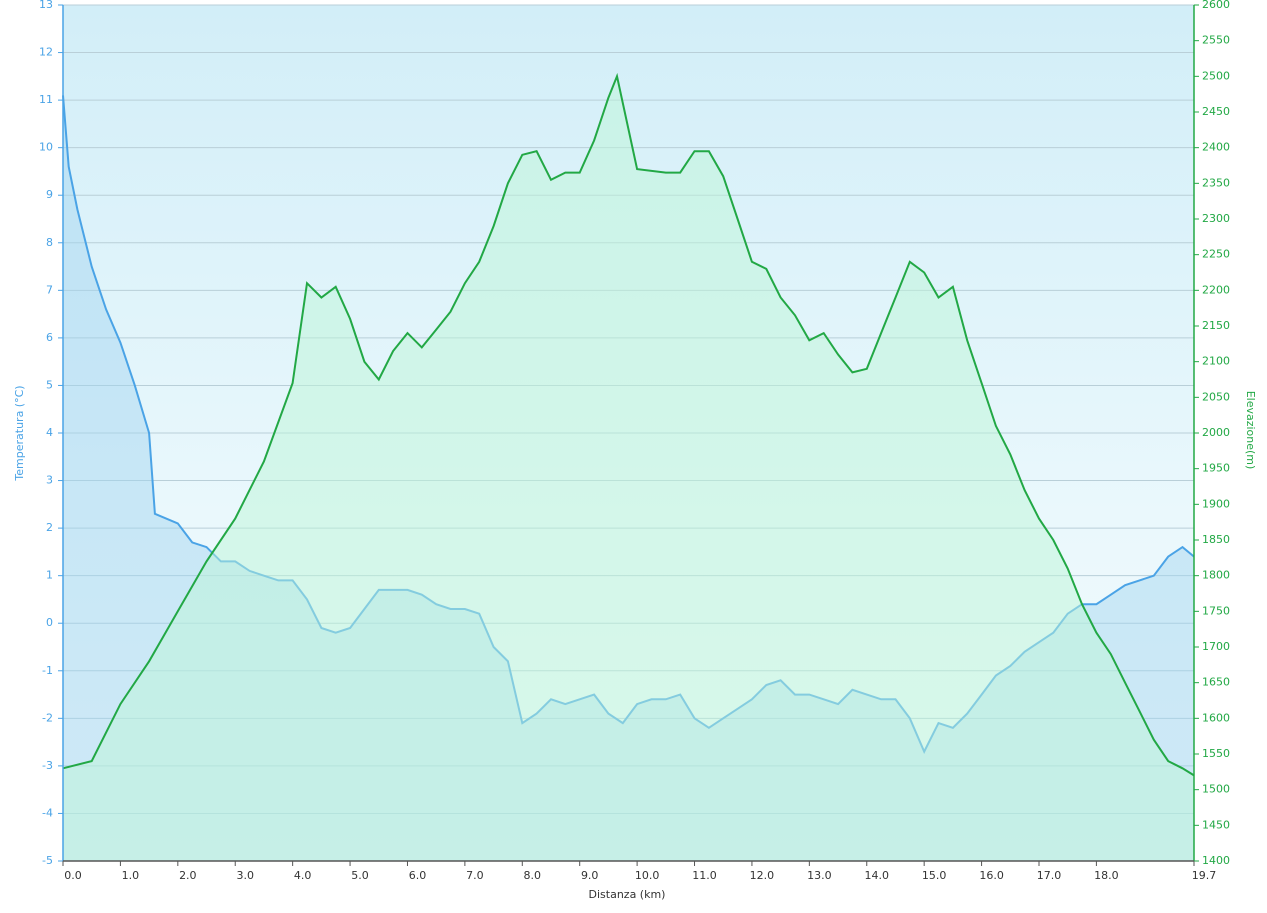 This screenshot has height=913, width=1267. What do you see at coordinates (627, 894) in the screenshot?
I see `x-axis-title: Distanza (km)` at bounding box center [627, 894].